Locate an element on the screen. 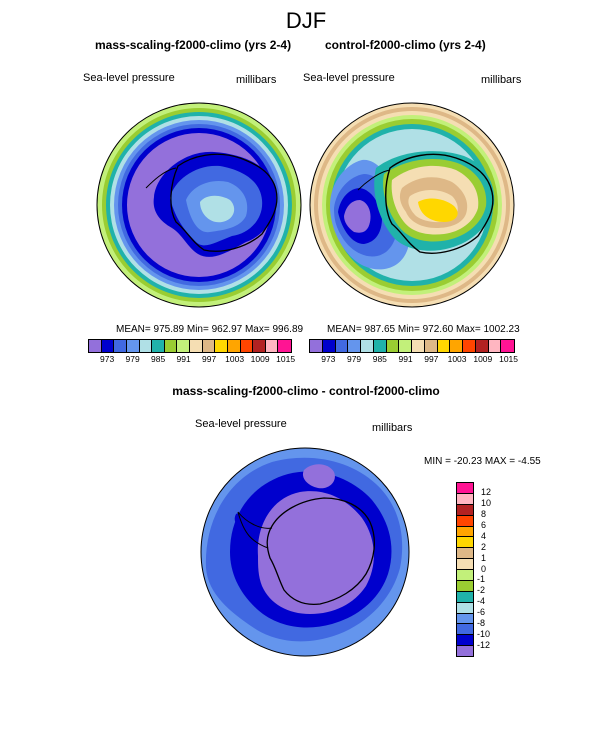 This screenshot has width=612, height=738. right-colorbar-labels: 973 979 985 991 997 1003 1009 1015 is located at coordinates (414, 360).